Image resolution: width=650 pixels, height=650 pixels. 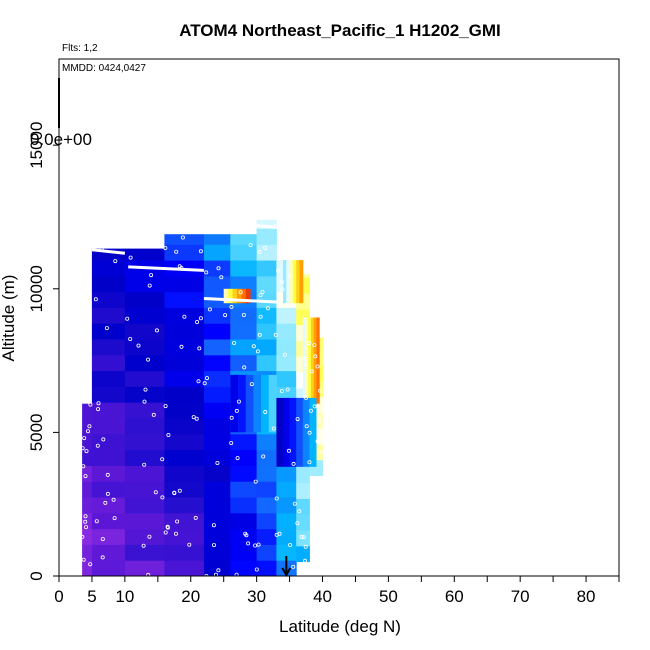 What do you see at coordinates (36, 288) in the screenshot?
I see `y-tick-label: 10000` at bounding box center [36, 288].